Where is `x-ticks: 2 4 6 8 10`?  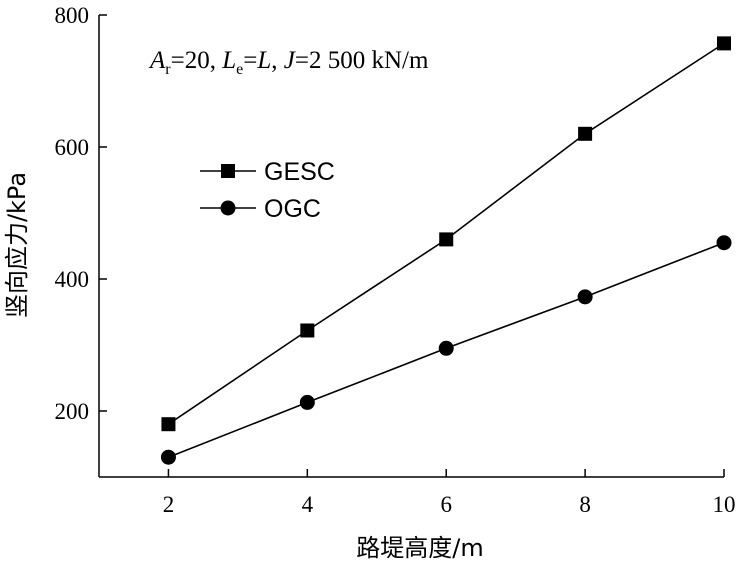 x-ticks: 2 4 6 8 10 is located at coordinates (449, 493).